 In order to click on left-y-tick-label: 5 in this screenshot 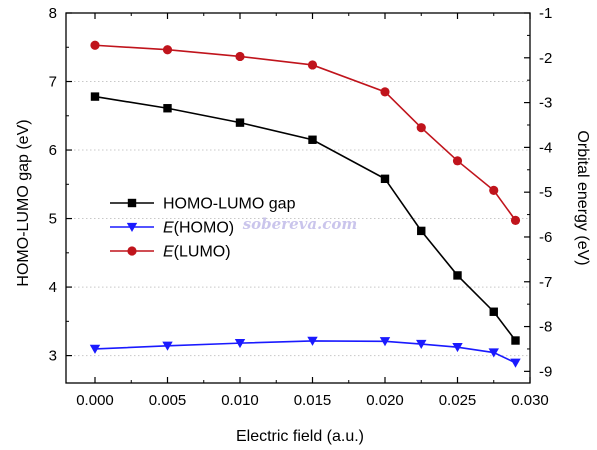, I will do `click(53, 219)`.